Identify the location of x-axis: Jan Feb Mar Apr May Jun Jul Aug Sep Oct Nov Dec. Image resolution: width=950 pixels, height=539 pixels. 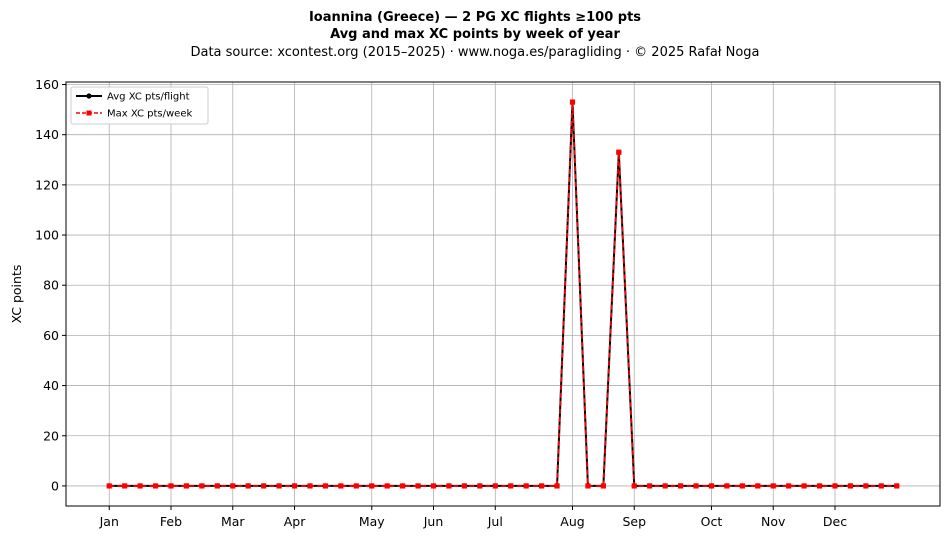
(473, 517).